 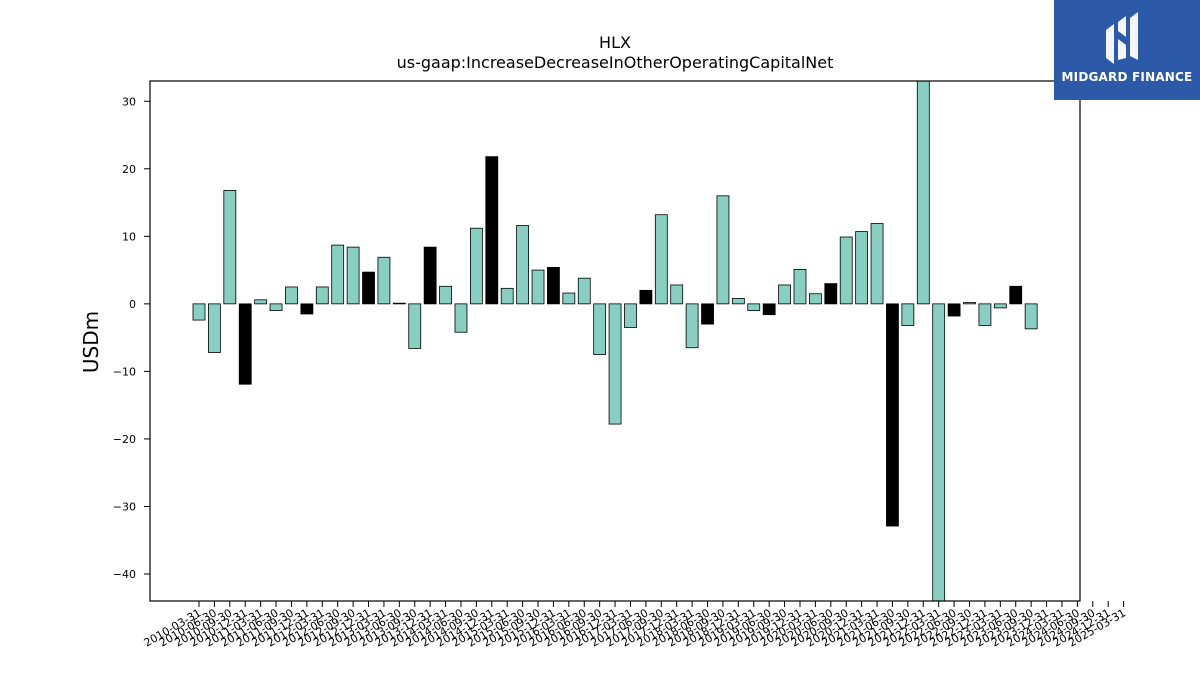 What do you see at coordinates (131, 338) in the screenshot?
I see `y-axis-ticks: 30 20 10 0 −10 −20 −30 −40` at bounding box center [131, 338].